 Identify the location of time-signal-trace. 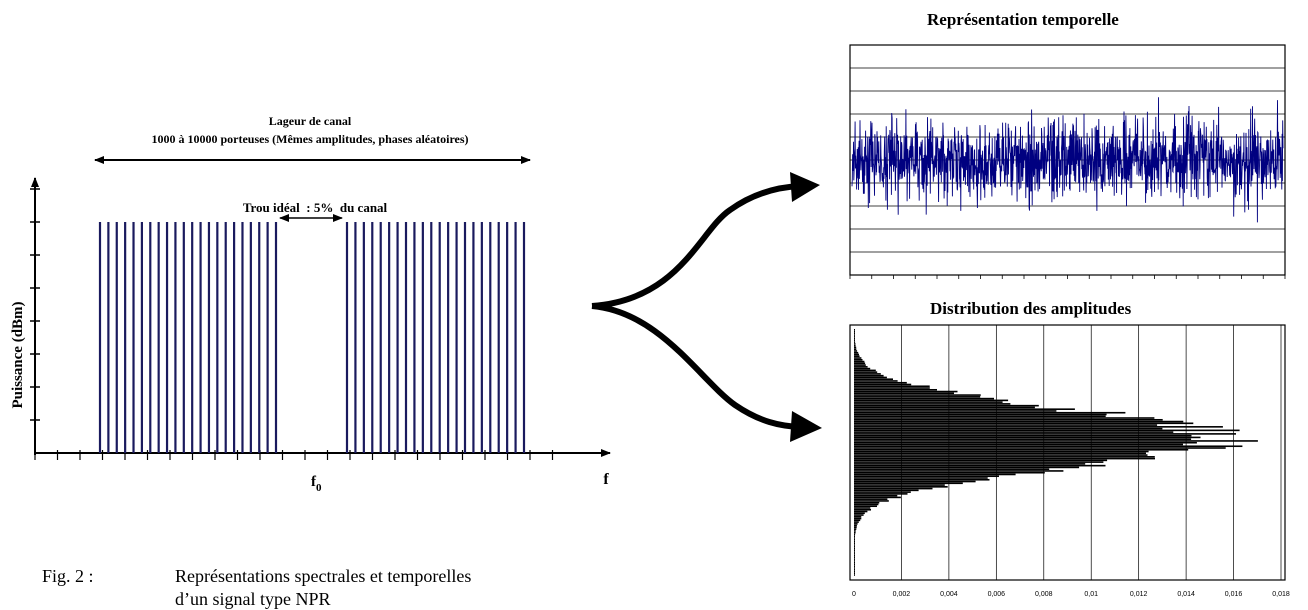
(1067, 160).